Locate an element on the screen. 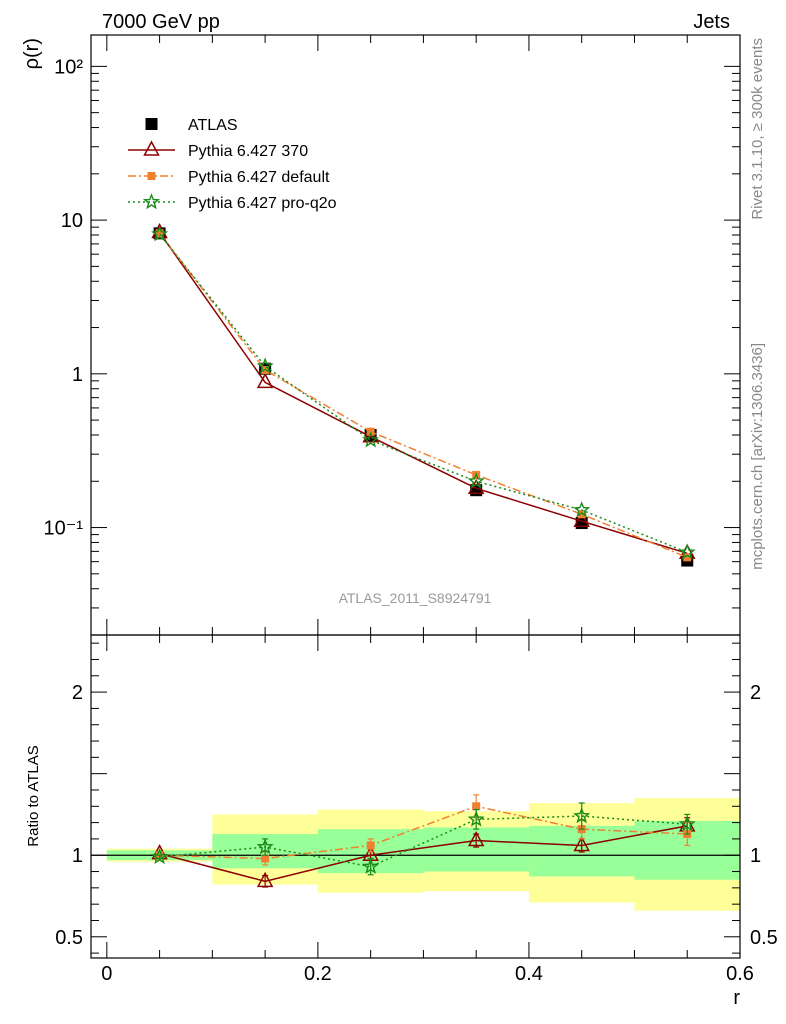  x-axis-label: r is located at coordinates (736, 998).